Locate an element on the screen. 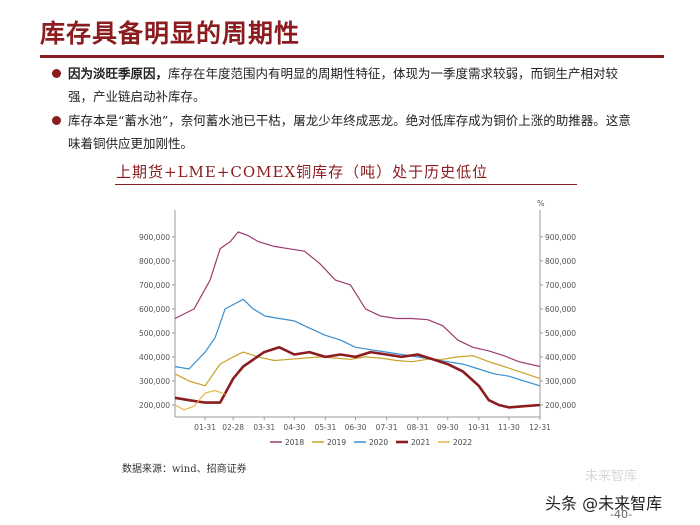  x-tick-label: 07-31 is located at coordinates (387, 427).